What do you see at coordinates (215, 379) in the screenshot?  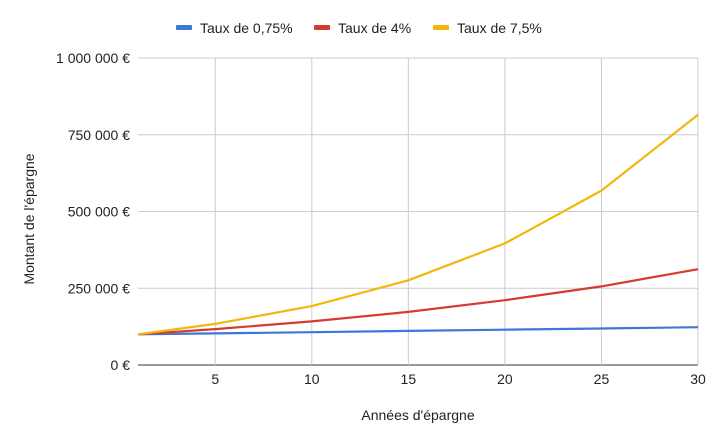 I see `x-tick-label: 5` at bounding box center [215, 379].